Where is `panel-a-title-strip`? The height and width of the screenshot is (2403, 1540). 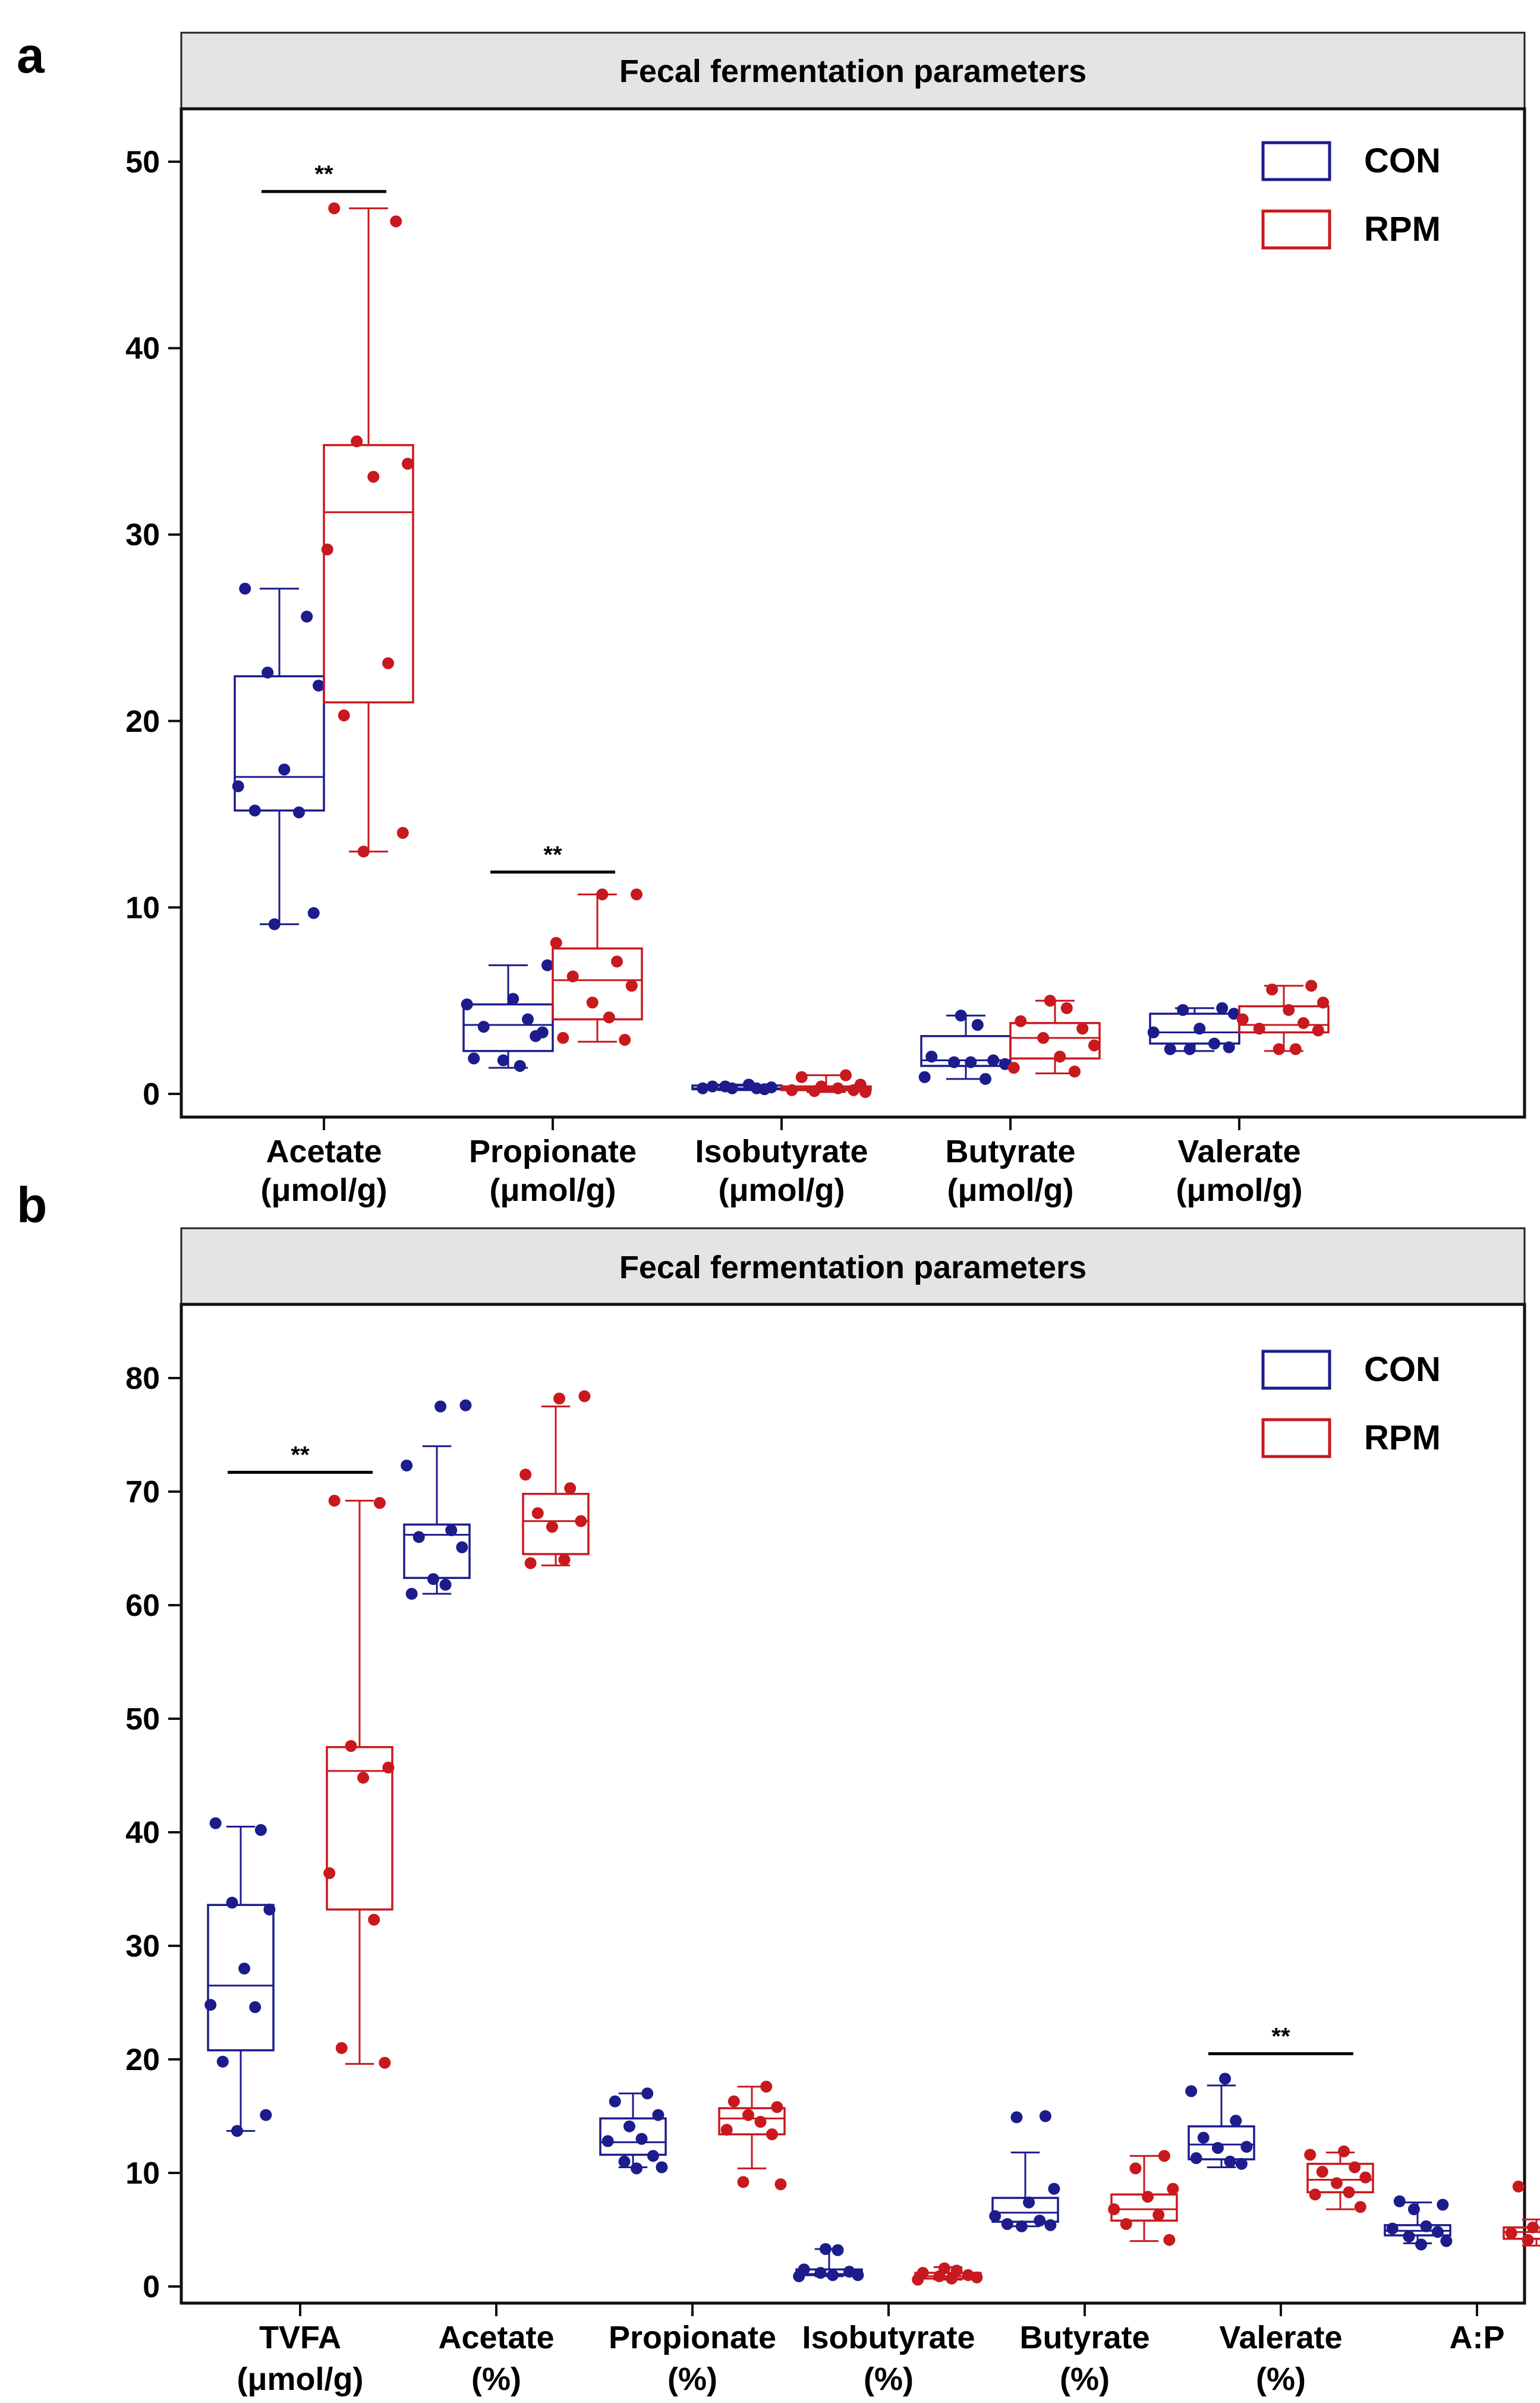
panel-a-title-strip is located at coordinates (853, 71).